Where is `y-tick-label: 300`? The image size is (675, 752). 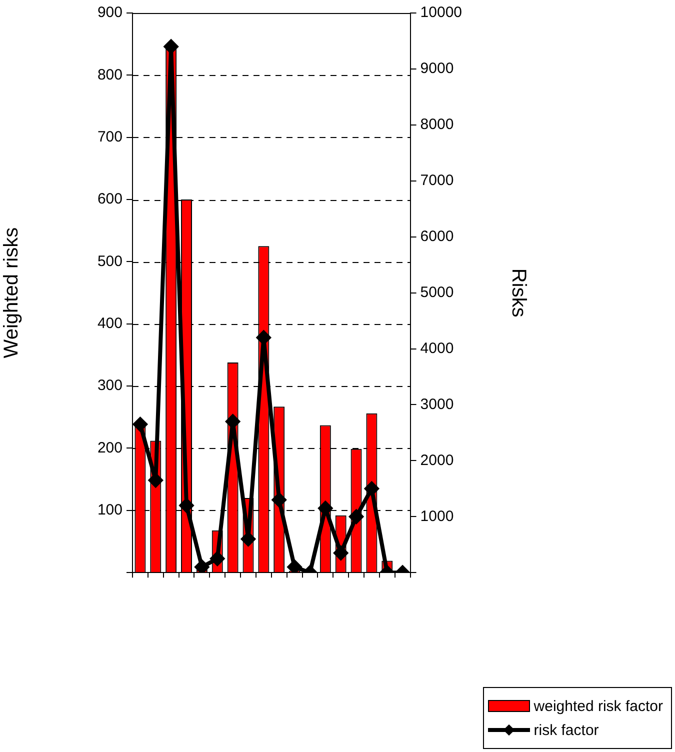 y-tick-label: 300 is located at coordinates (109, 385).